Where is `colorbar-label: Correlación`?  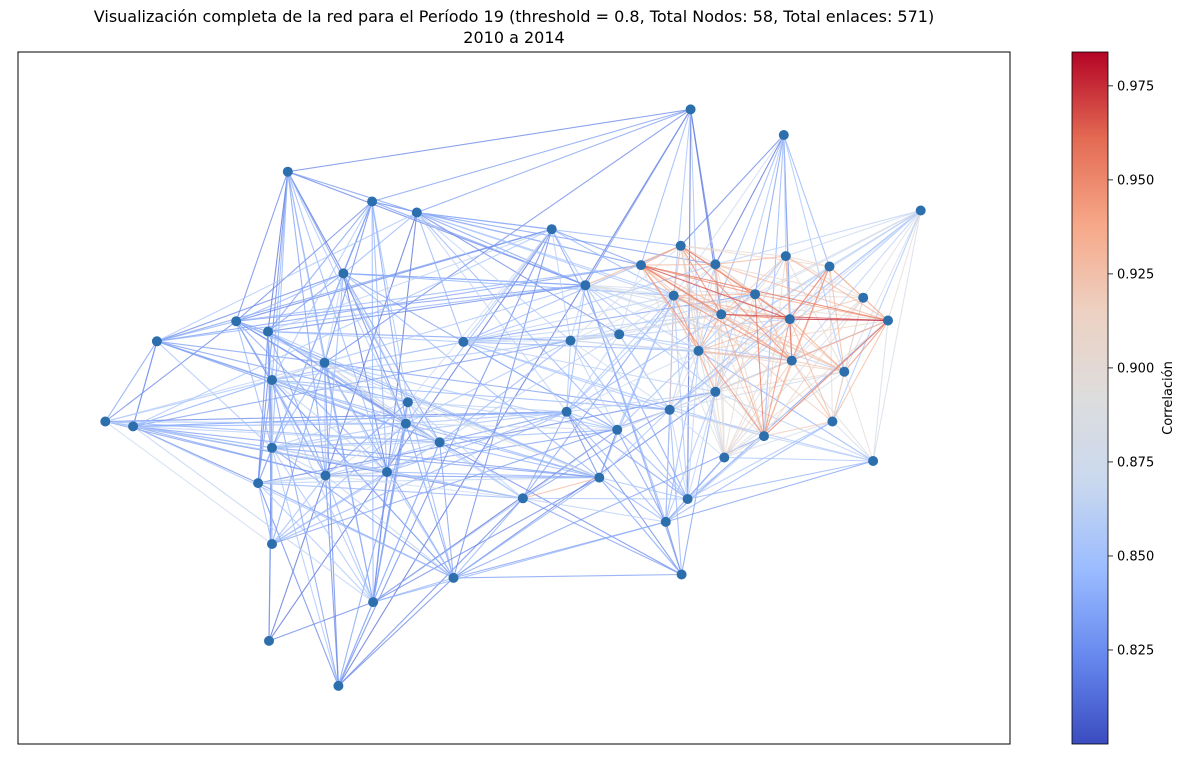
colorbar-label: Correlación is located at coordinates (1168, 398).